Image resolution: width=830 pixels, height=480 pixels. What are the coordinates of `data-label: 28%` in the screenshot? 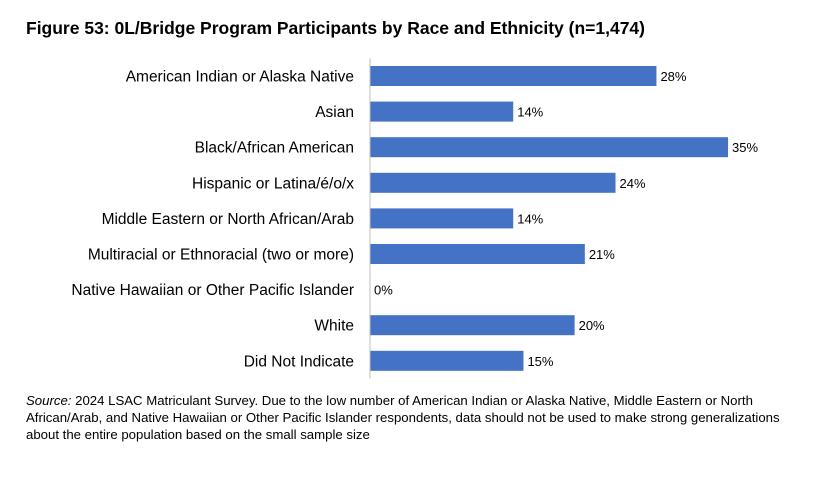 It's located at (673, 76).